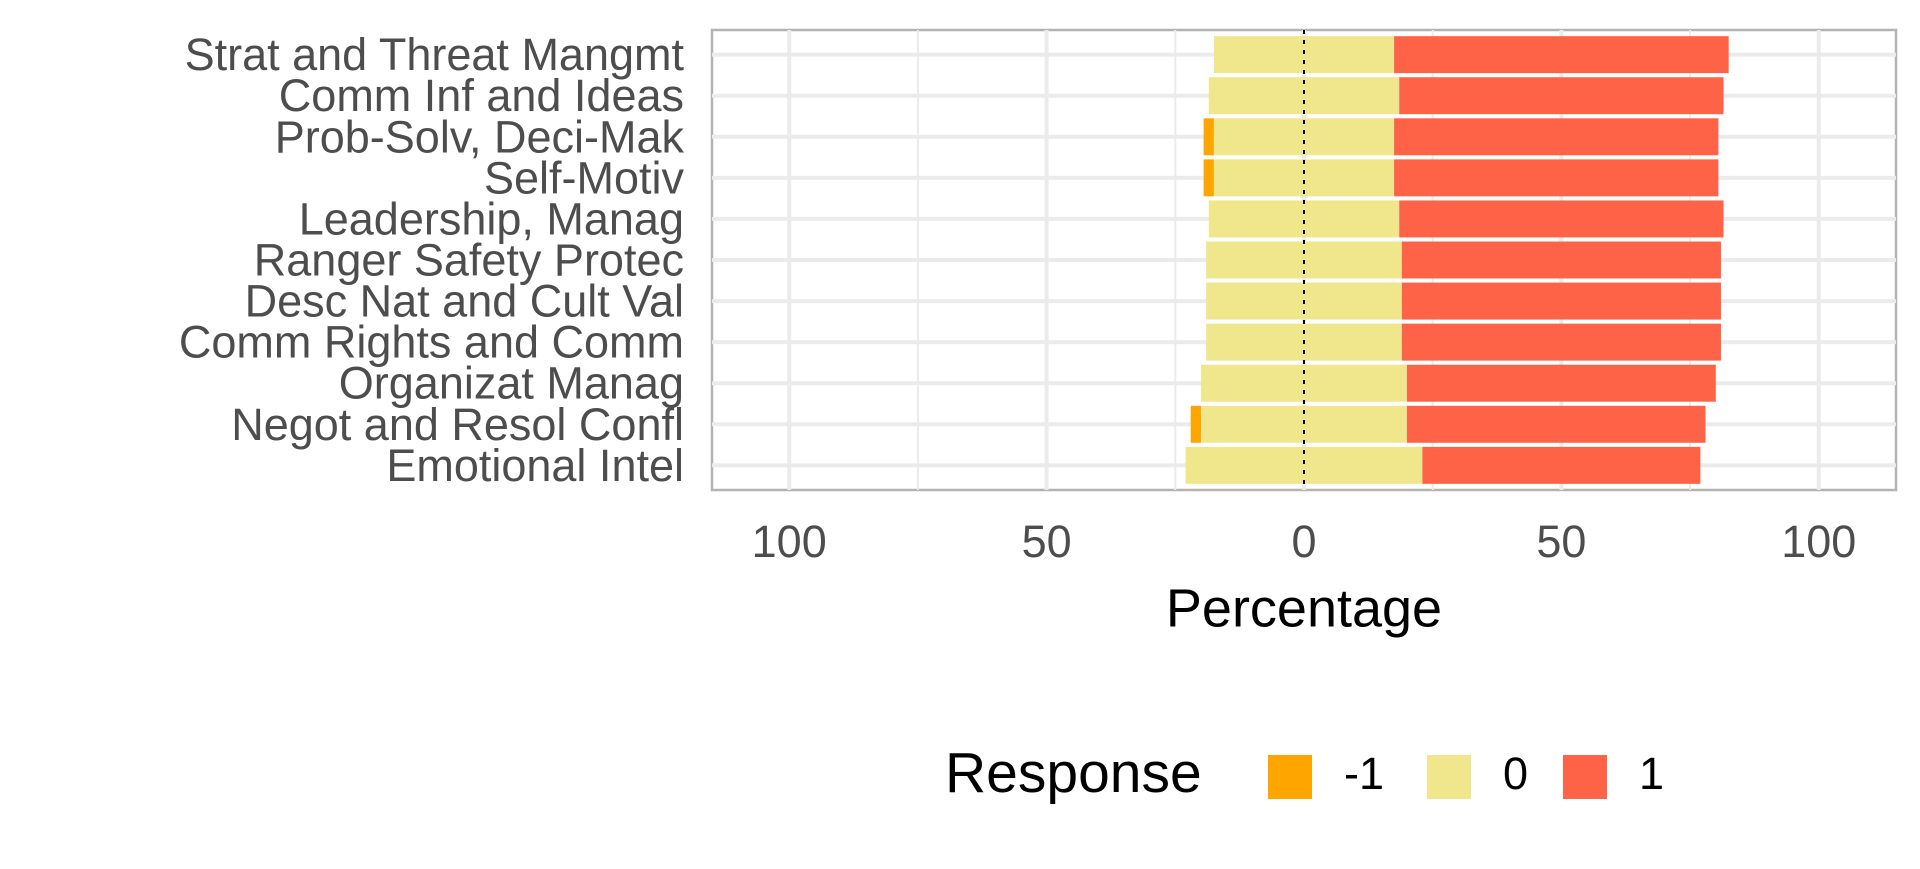 This screenshot has height=869, width=1920. What do you see at coordinates (469, 260) in the screenshot?
I see `y-tick-label: Ranger Safety Protec` at bounding box center [469, 260].